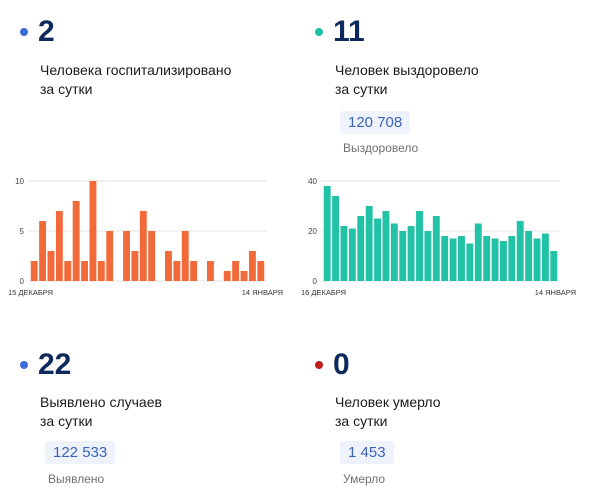 This screenshot has height=501, width=600. What do you see at coordinates (22, 281) in the screenshot?
I see `hospitalized-ytick-label: 0` at bounding box center [22, 281].